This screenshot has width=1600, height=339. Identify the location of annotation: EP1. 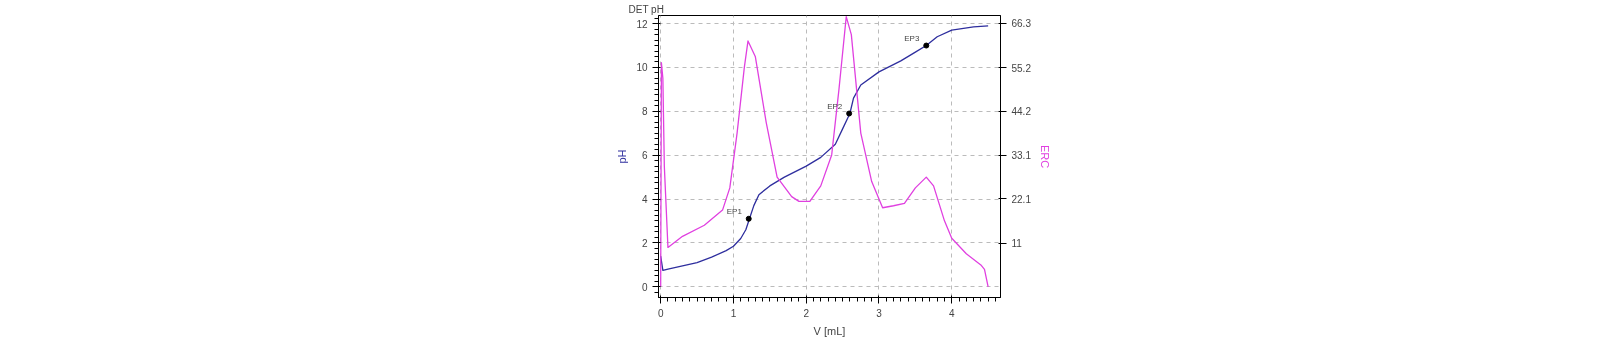
(734, 211).